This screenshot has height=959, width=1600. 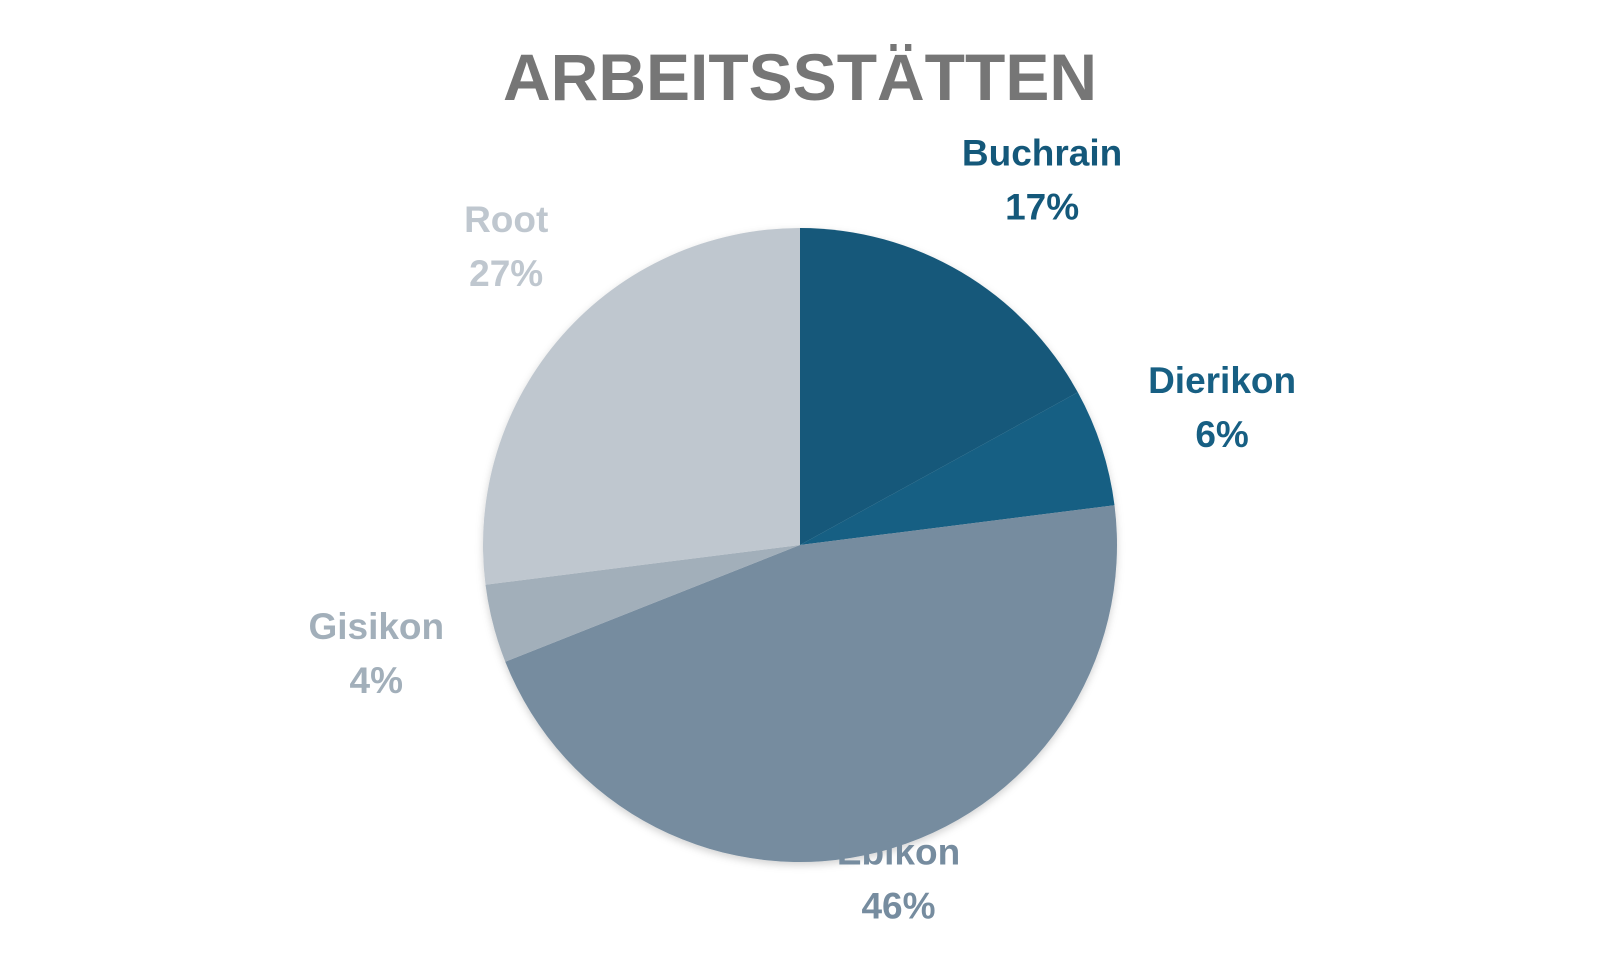 I want to click on pie-slice-ebikon, so click(x=811, y=684).